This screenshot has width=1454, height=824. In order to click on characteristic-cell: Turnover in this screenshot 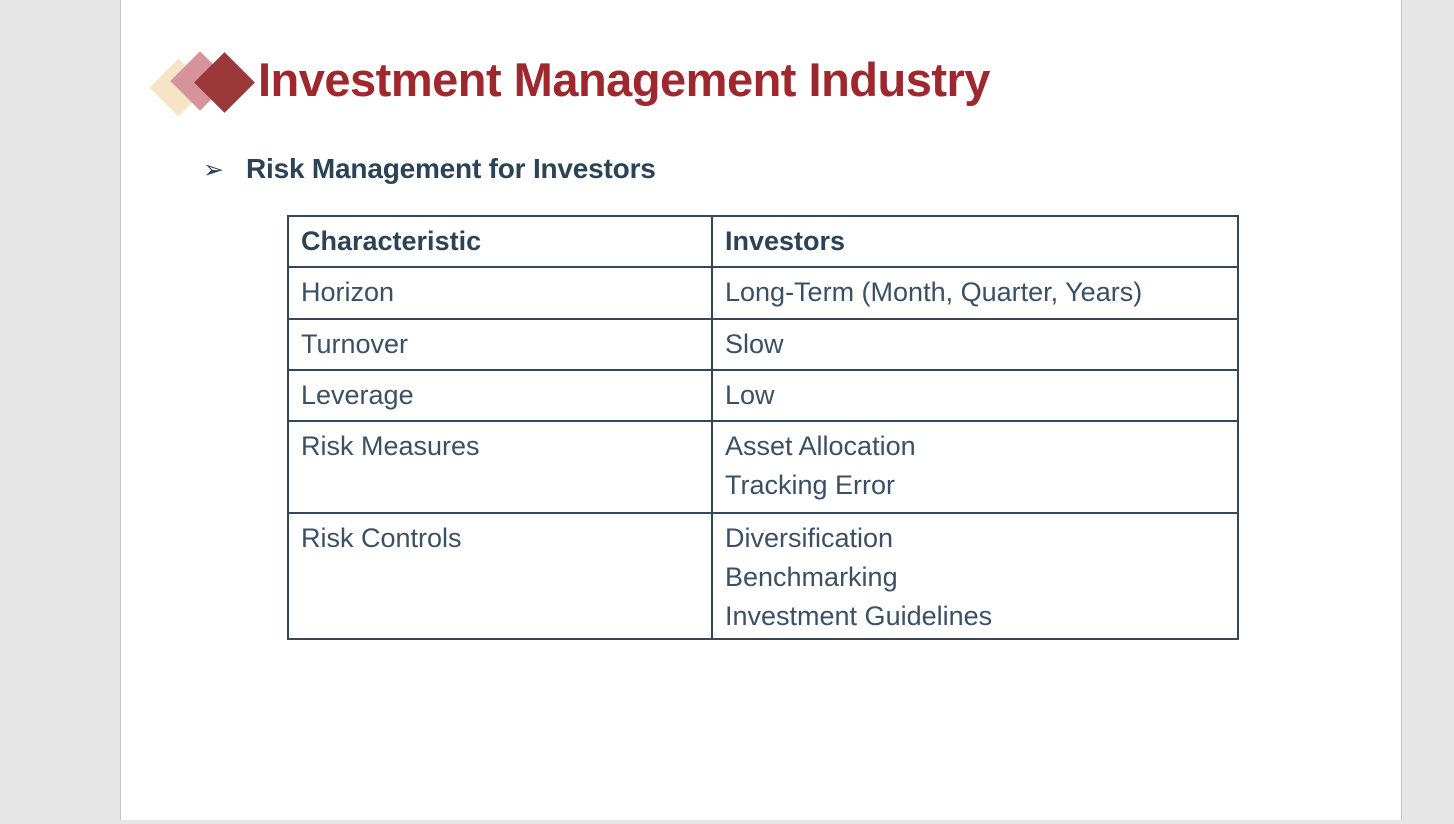, I will do `click(500, 344)`.